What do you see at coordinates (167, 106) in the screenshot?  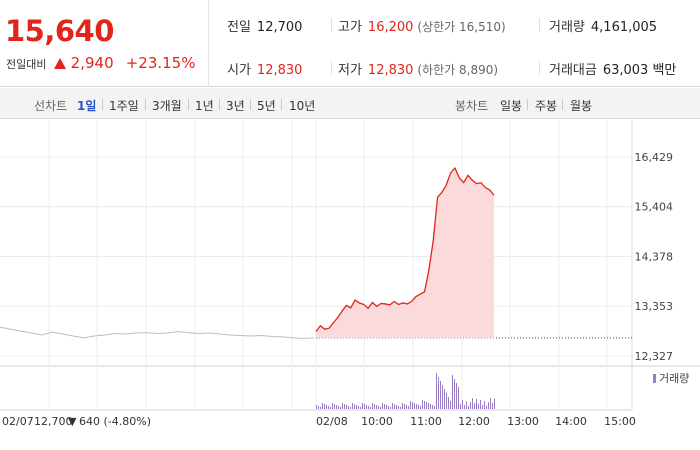 I see `period-3m: 3개월` at bounding box center [167, 106].